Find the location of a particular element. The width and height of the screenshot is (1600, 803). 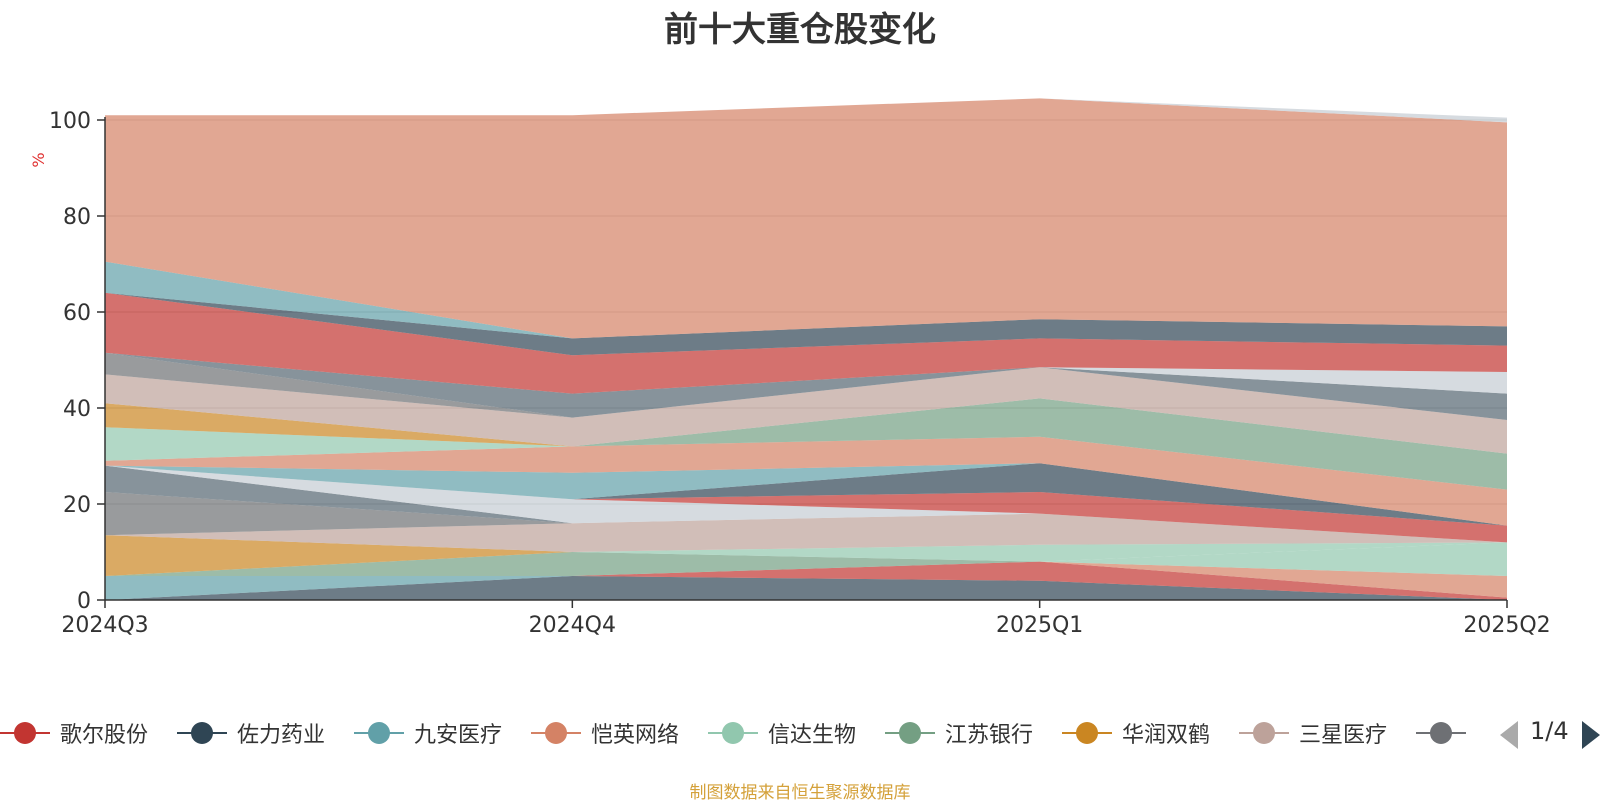

y-tick-label: 20 is located at coordinates (77, 505).